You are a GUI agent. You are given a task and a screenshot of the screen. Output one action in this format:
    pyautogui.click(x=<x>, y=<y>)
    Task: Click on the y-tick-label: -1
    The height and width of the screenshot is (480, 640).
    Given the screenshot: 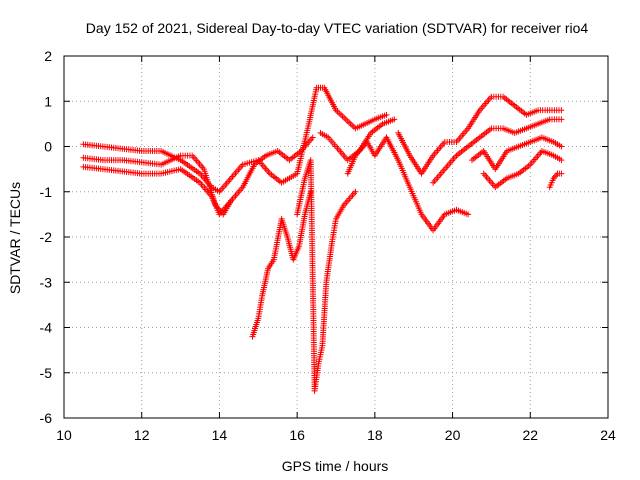 What is the action you would take?
    pyautogui.click(x=46, y=192)
    